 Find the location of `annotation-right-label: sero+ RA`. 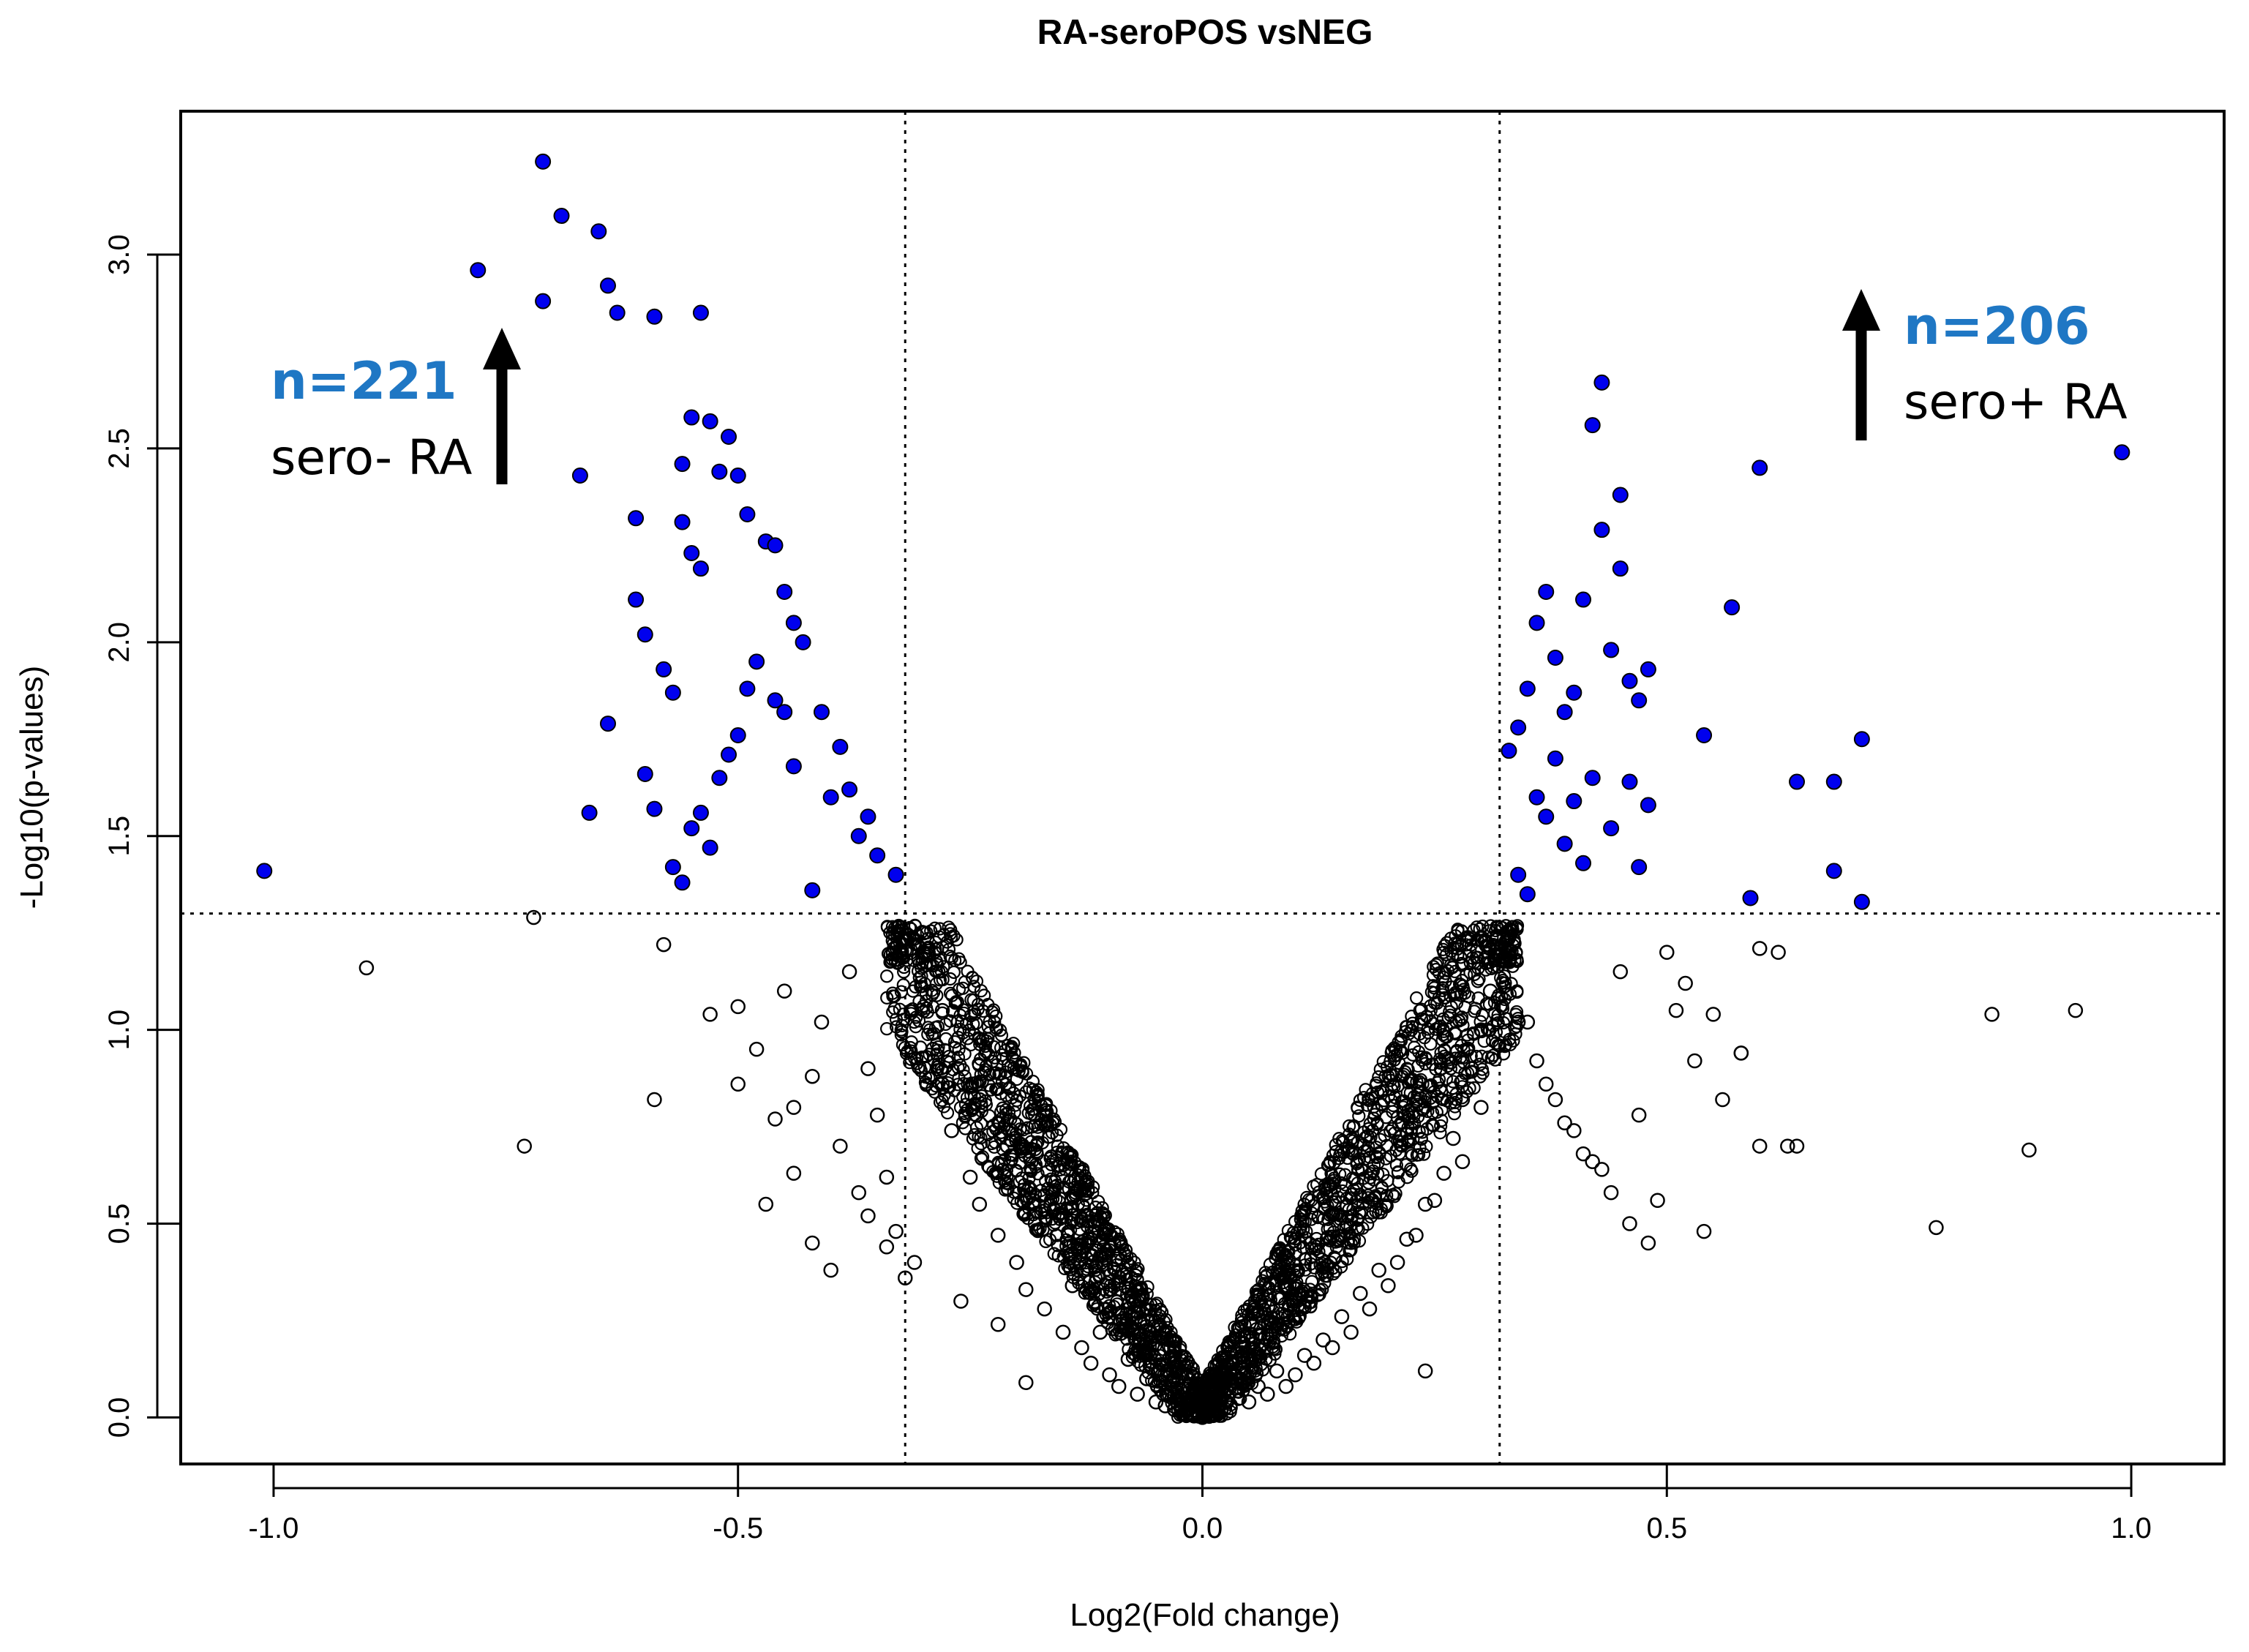

annotation-right-label: sero+ RA is located at coordinates (2016, 402).